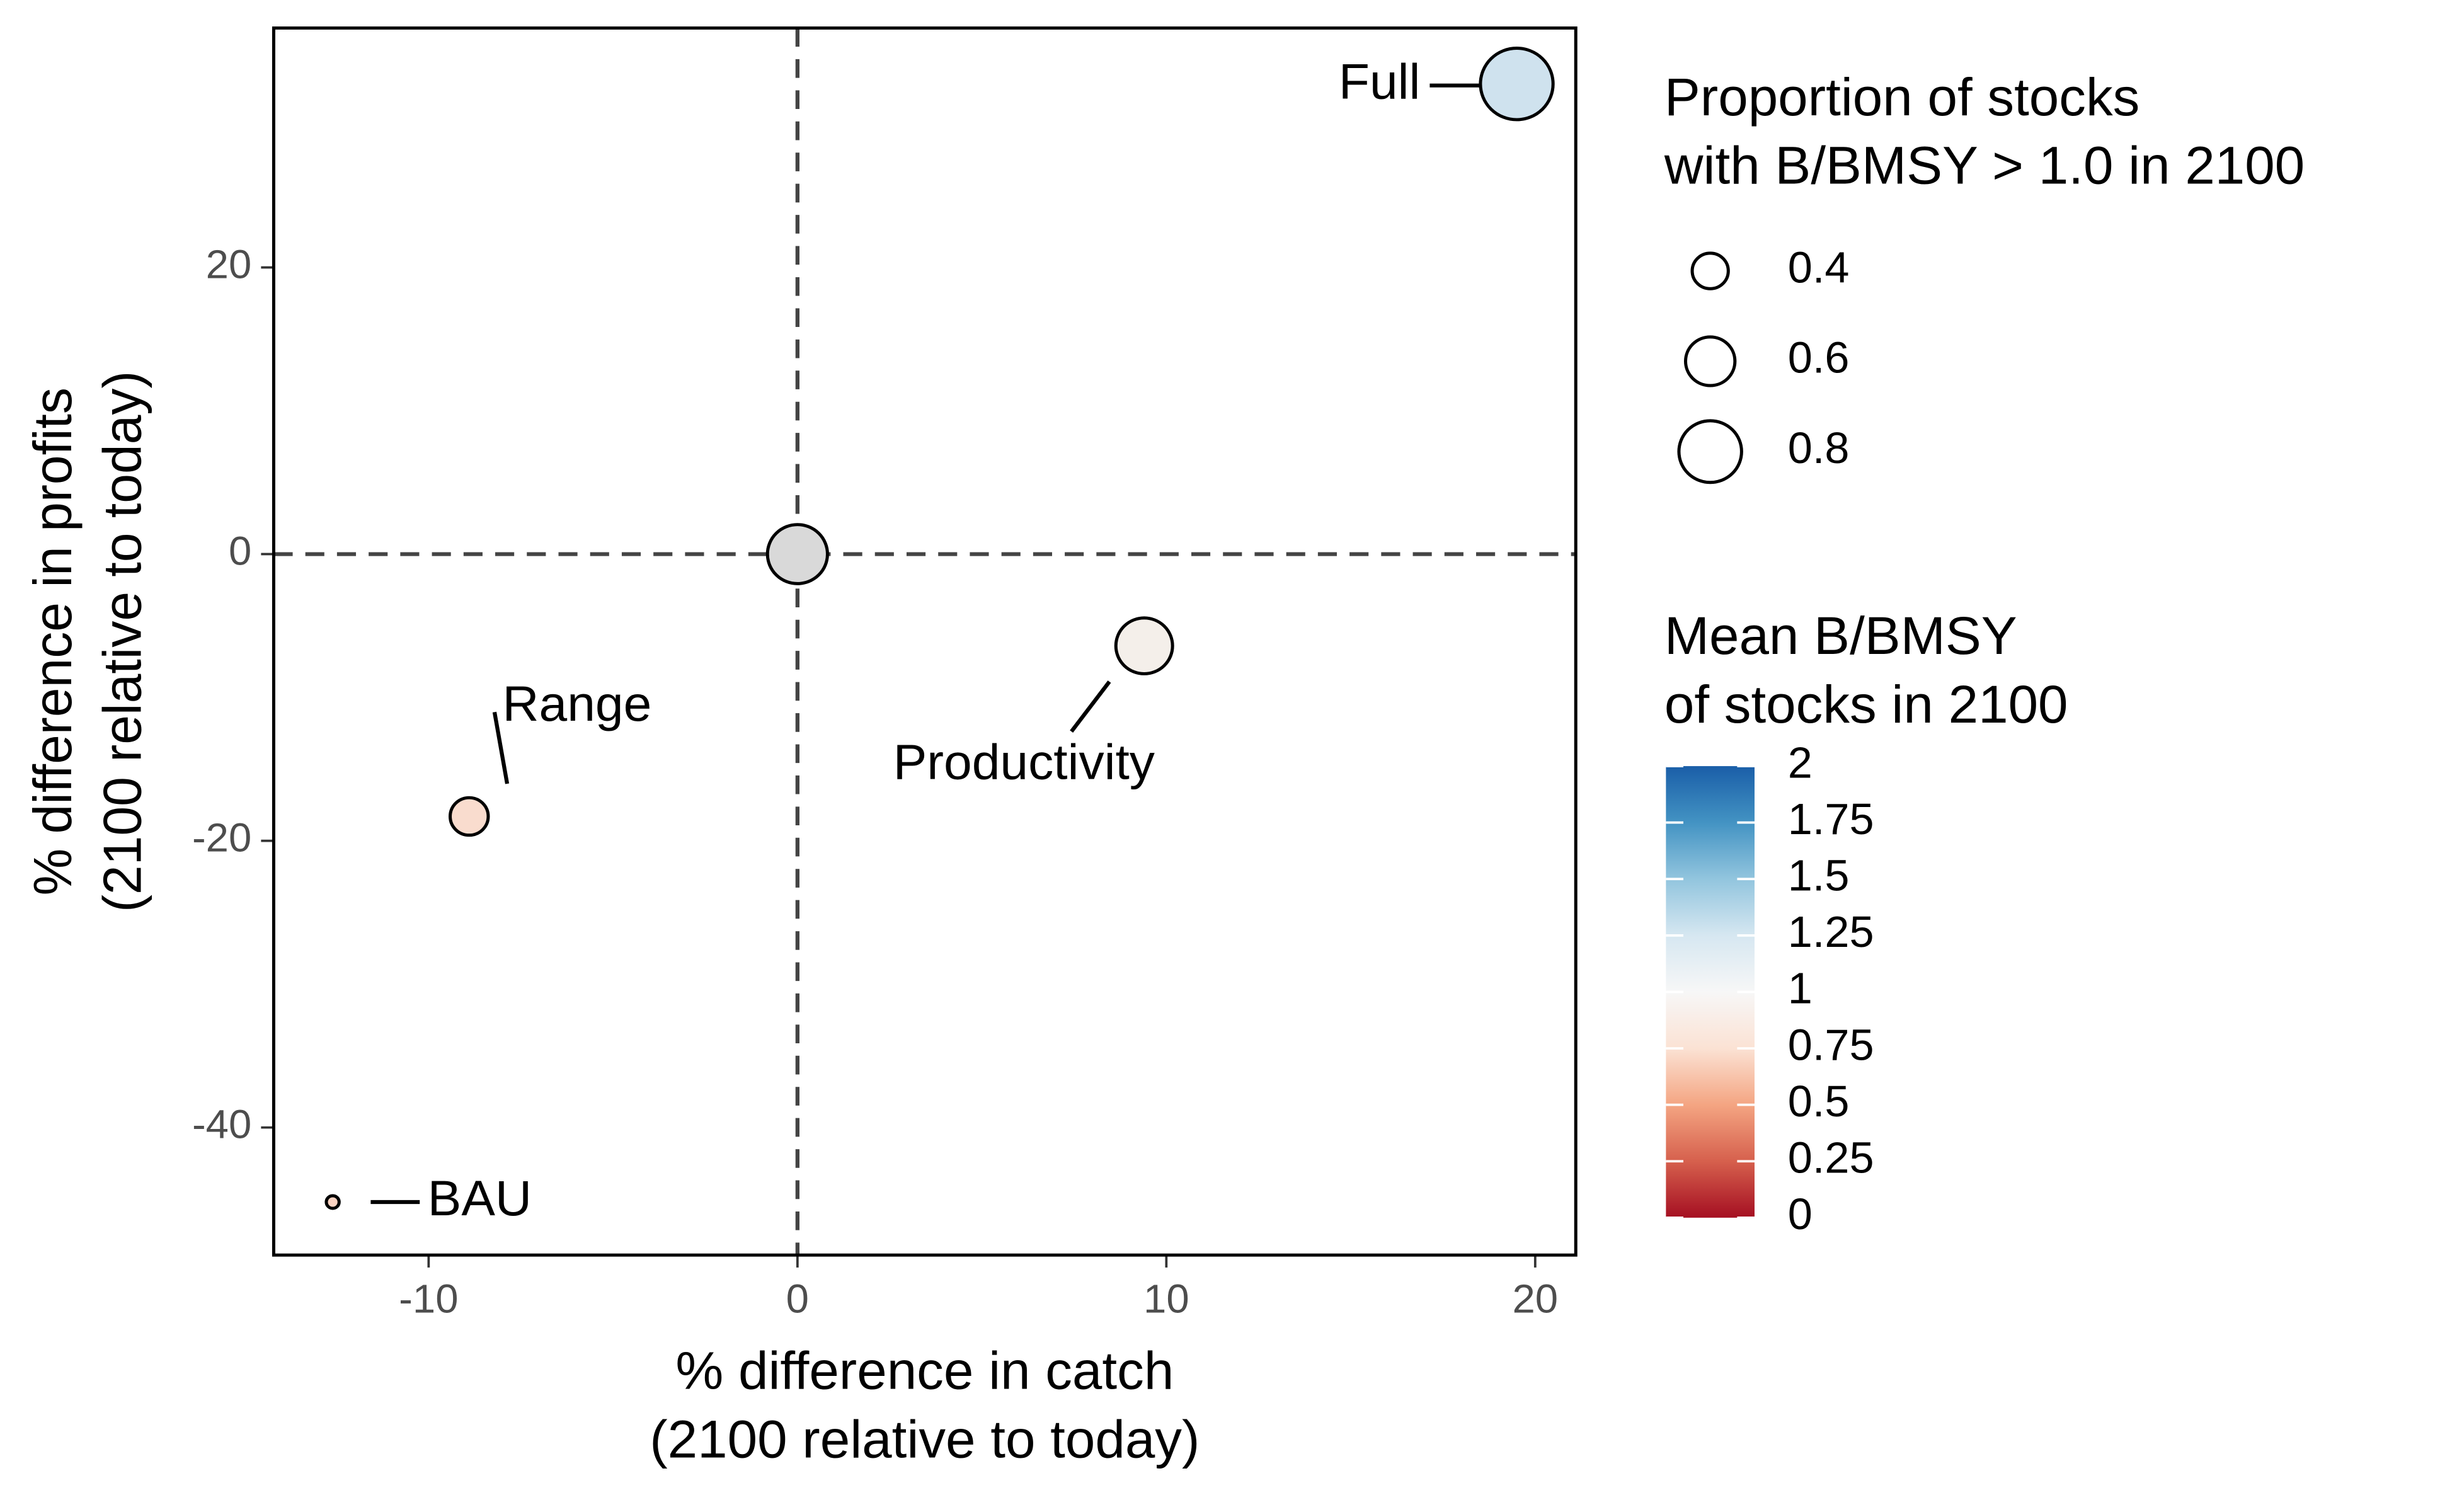  I want to click on legend-label: 1.5, so click(1819, 875).